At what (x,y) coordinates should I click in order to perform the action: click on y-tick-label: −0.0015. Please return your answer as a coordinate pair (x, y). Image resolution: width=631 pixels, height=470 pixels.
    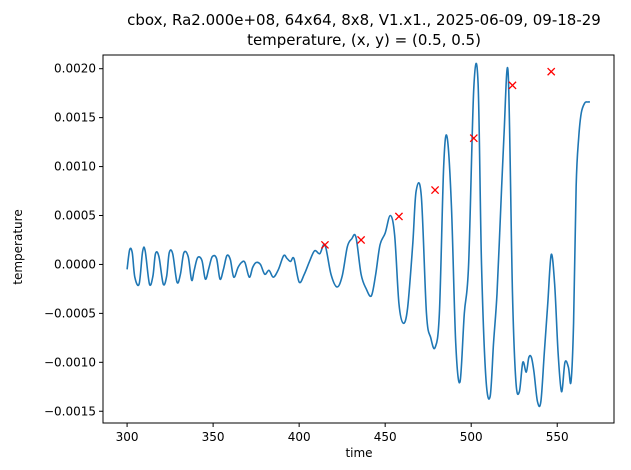
    Looking at the image, I should click on (70, 411).